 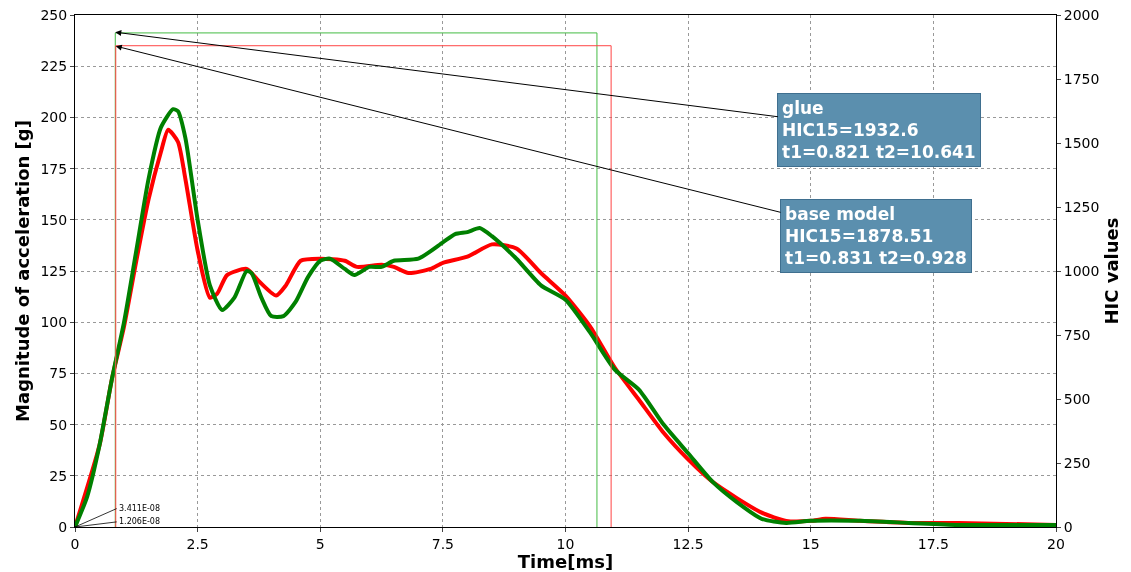 I want to click on y-tick-label: 75, so click(x=58, y=373).